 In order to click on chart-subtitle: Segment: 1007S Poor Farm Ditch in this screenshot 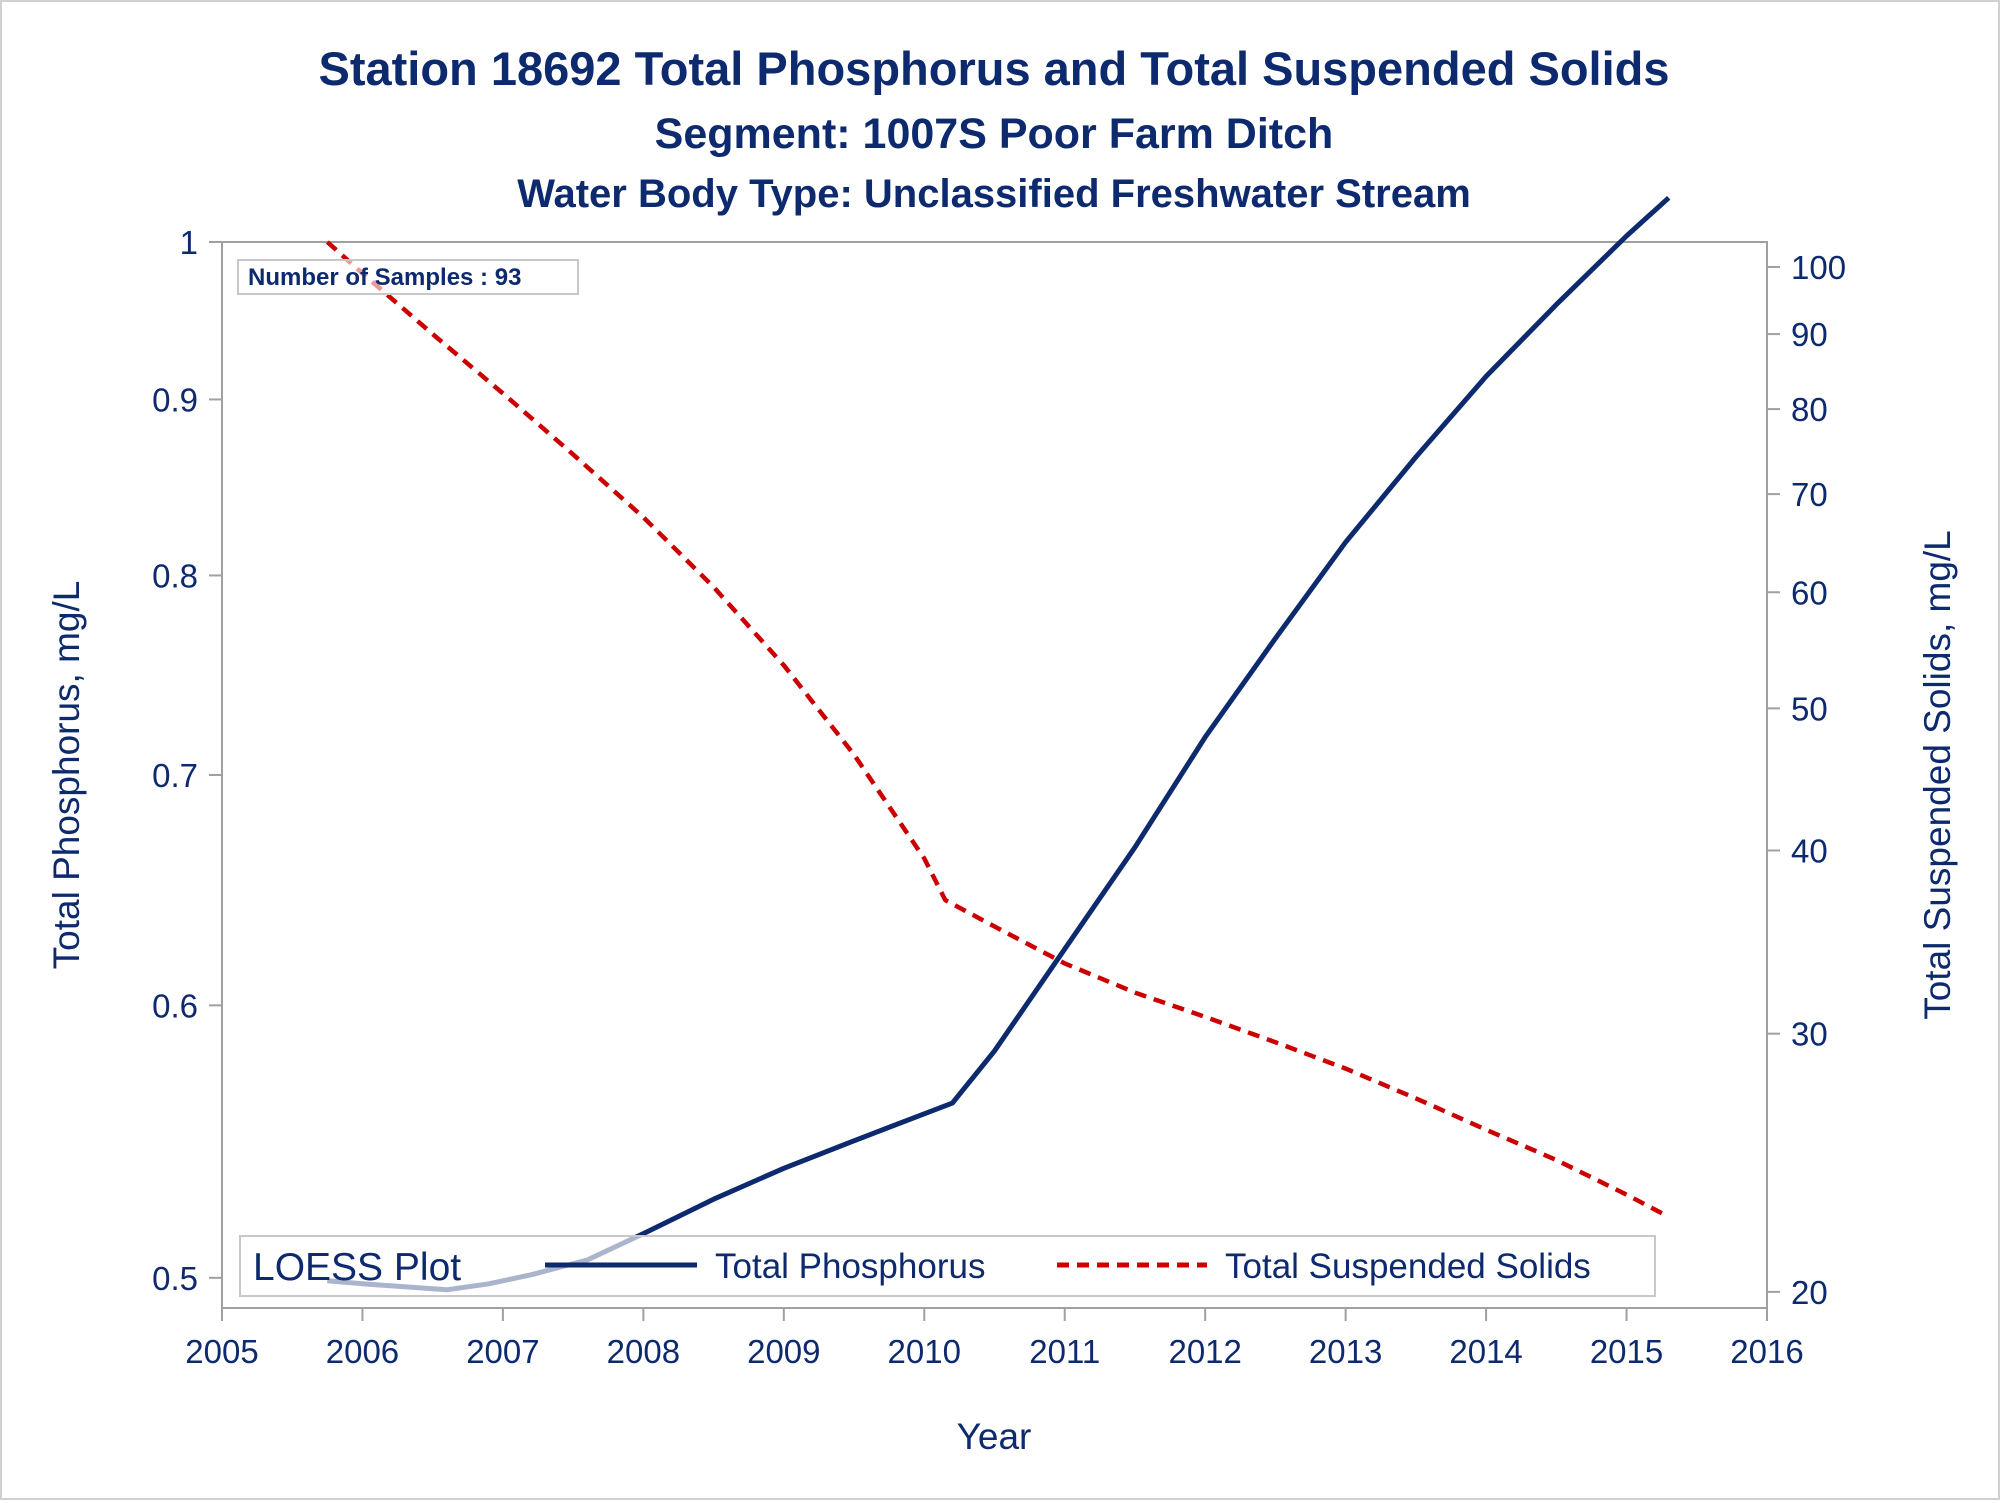, I will do `click(994, 134)`.